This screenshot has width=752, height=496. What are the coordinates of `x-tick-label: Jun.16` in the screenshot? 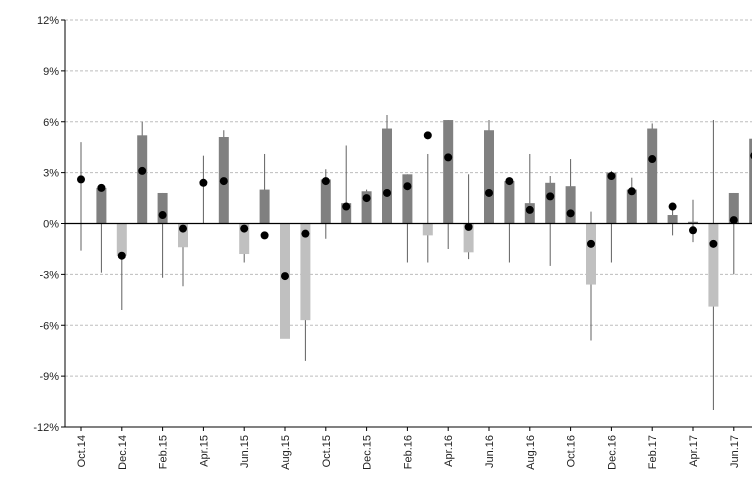 It's located at (490, 451).